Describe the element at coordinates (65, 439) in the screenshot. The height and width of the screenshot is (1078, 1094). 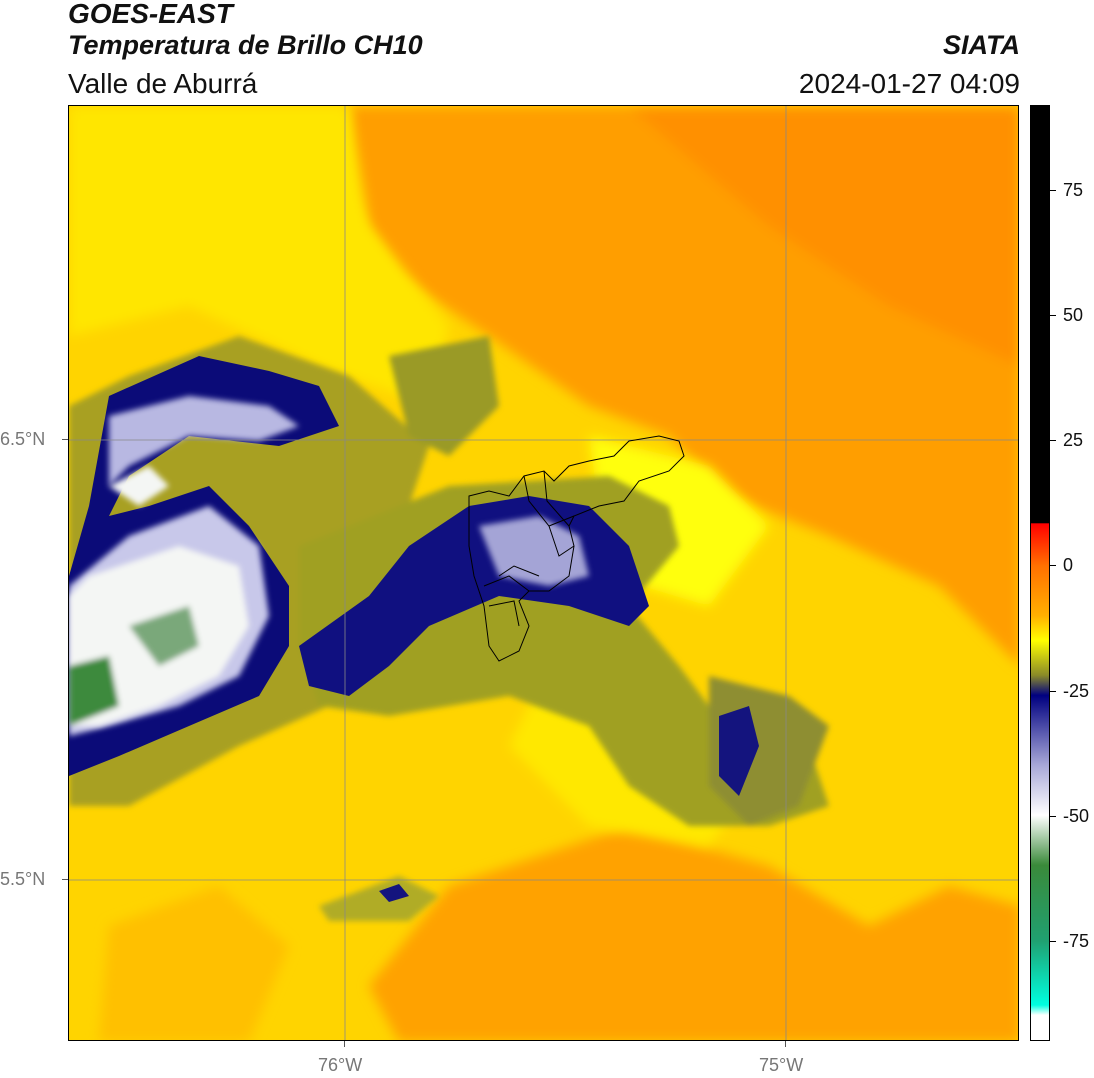
I see `lat-tick-mark-6-5n` at that location.